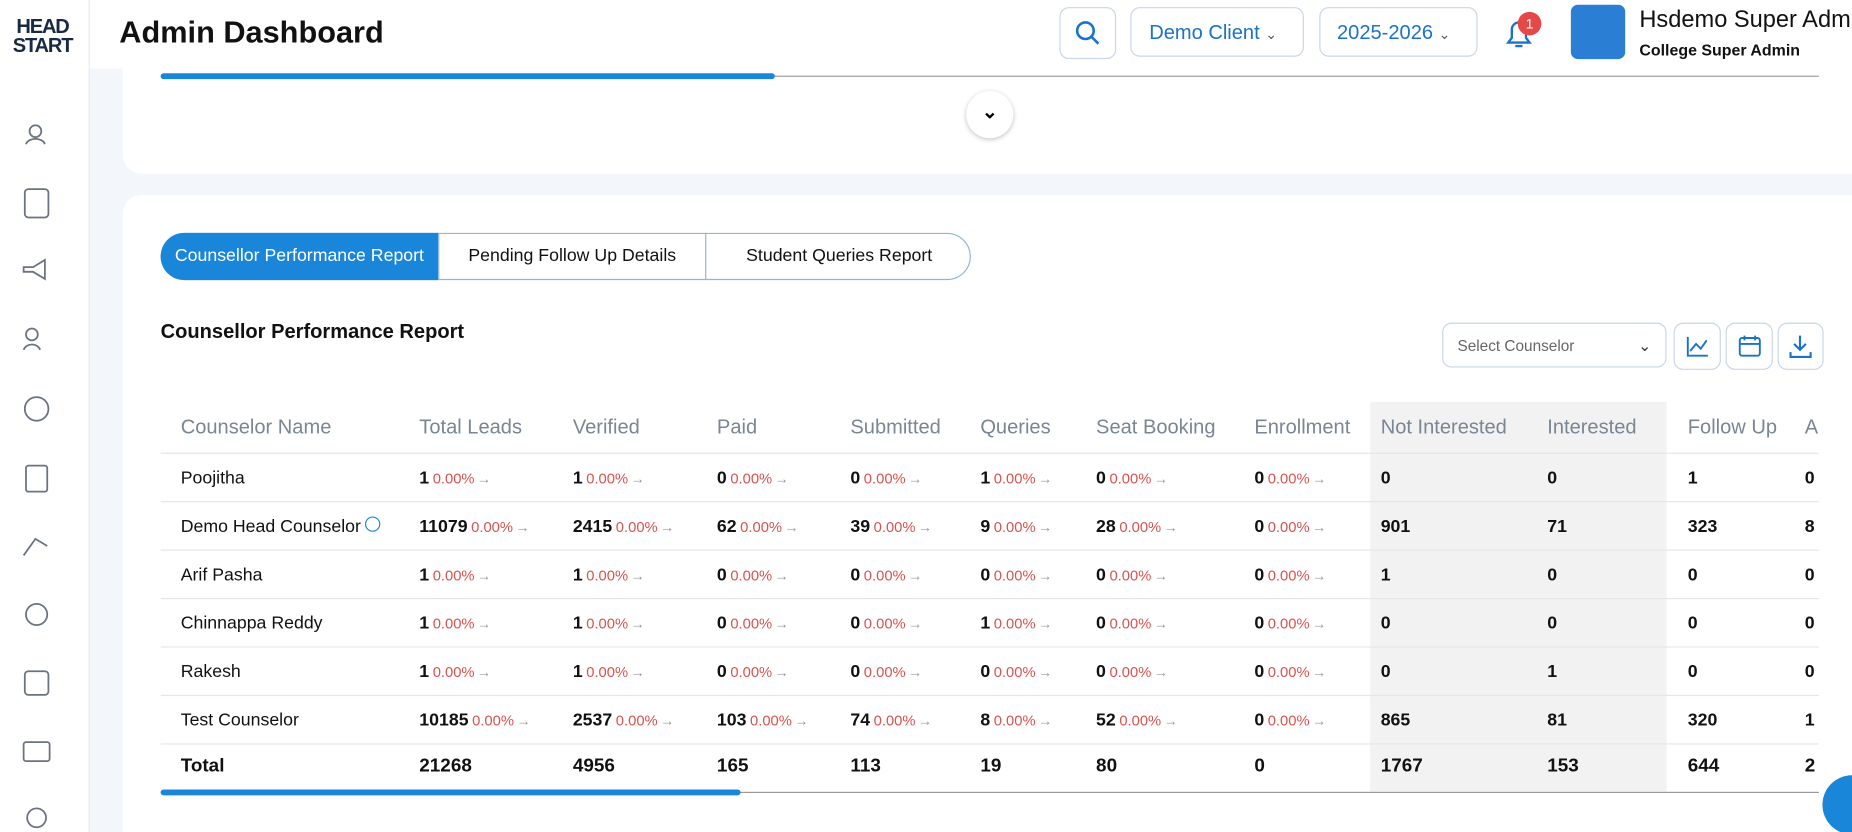  Describe the element at coordinates (1697, 346) in the screenshot. I see `chart-button` at that location.